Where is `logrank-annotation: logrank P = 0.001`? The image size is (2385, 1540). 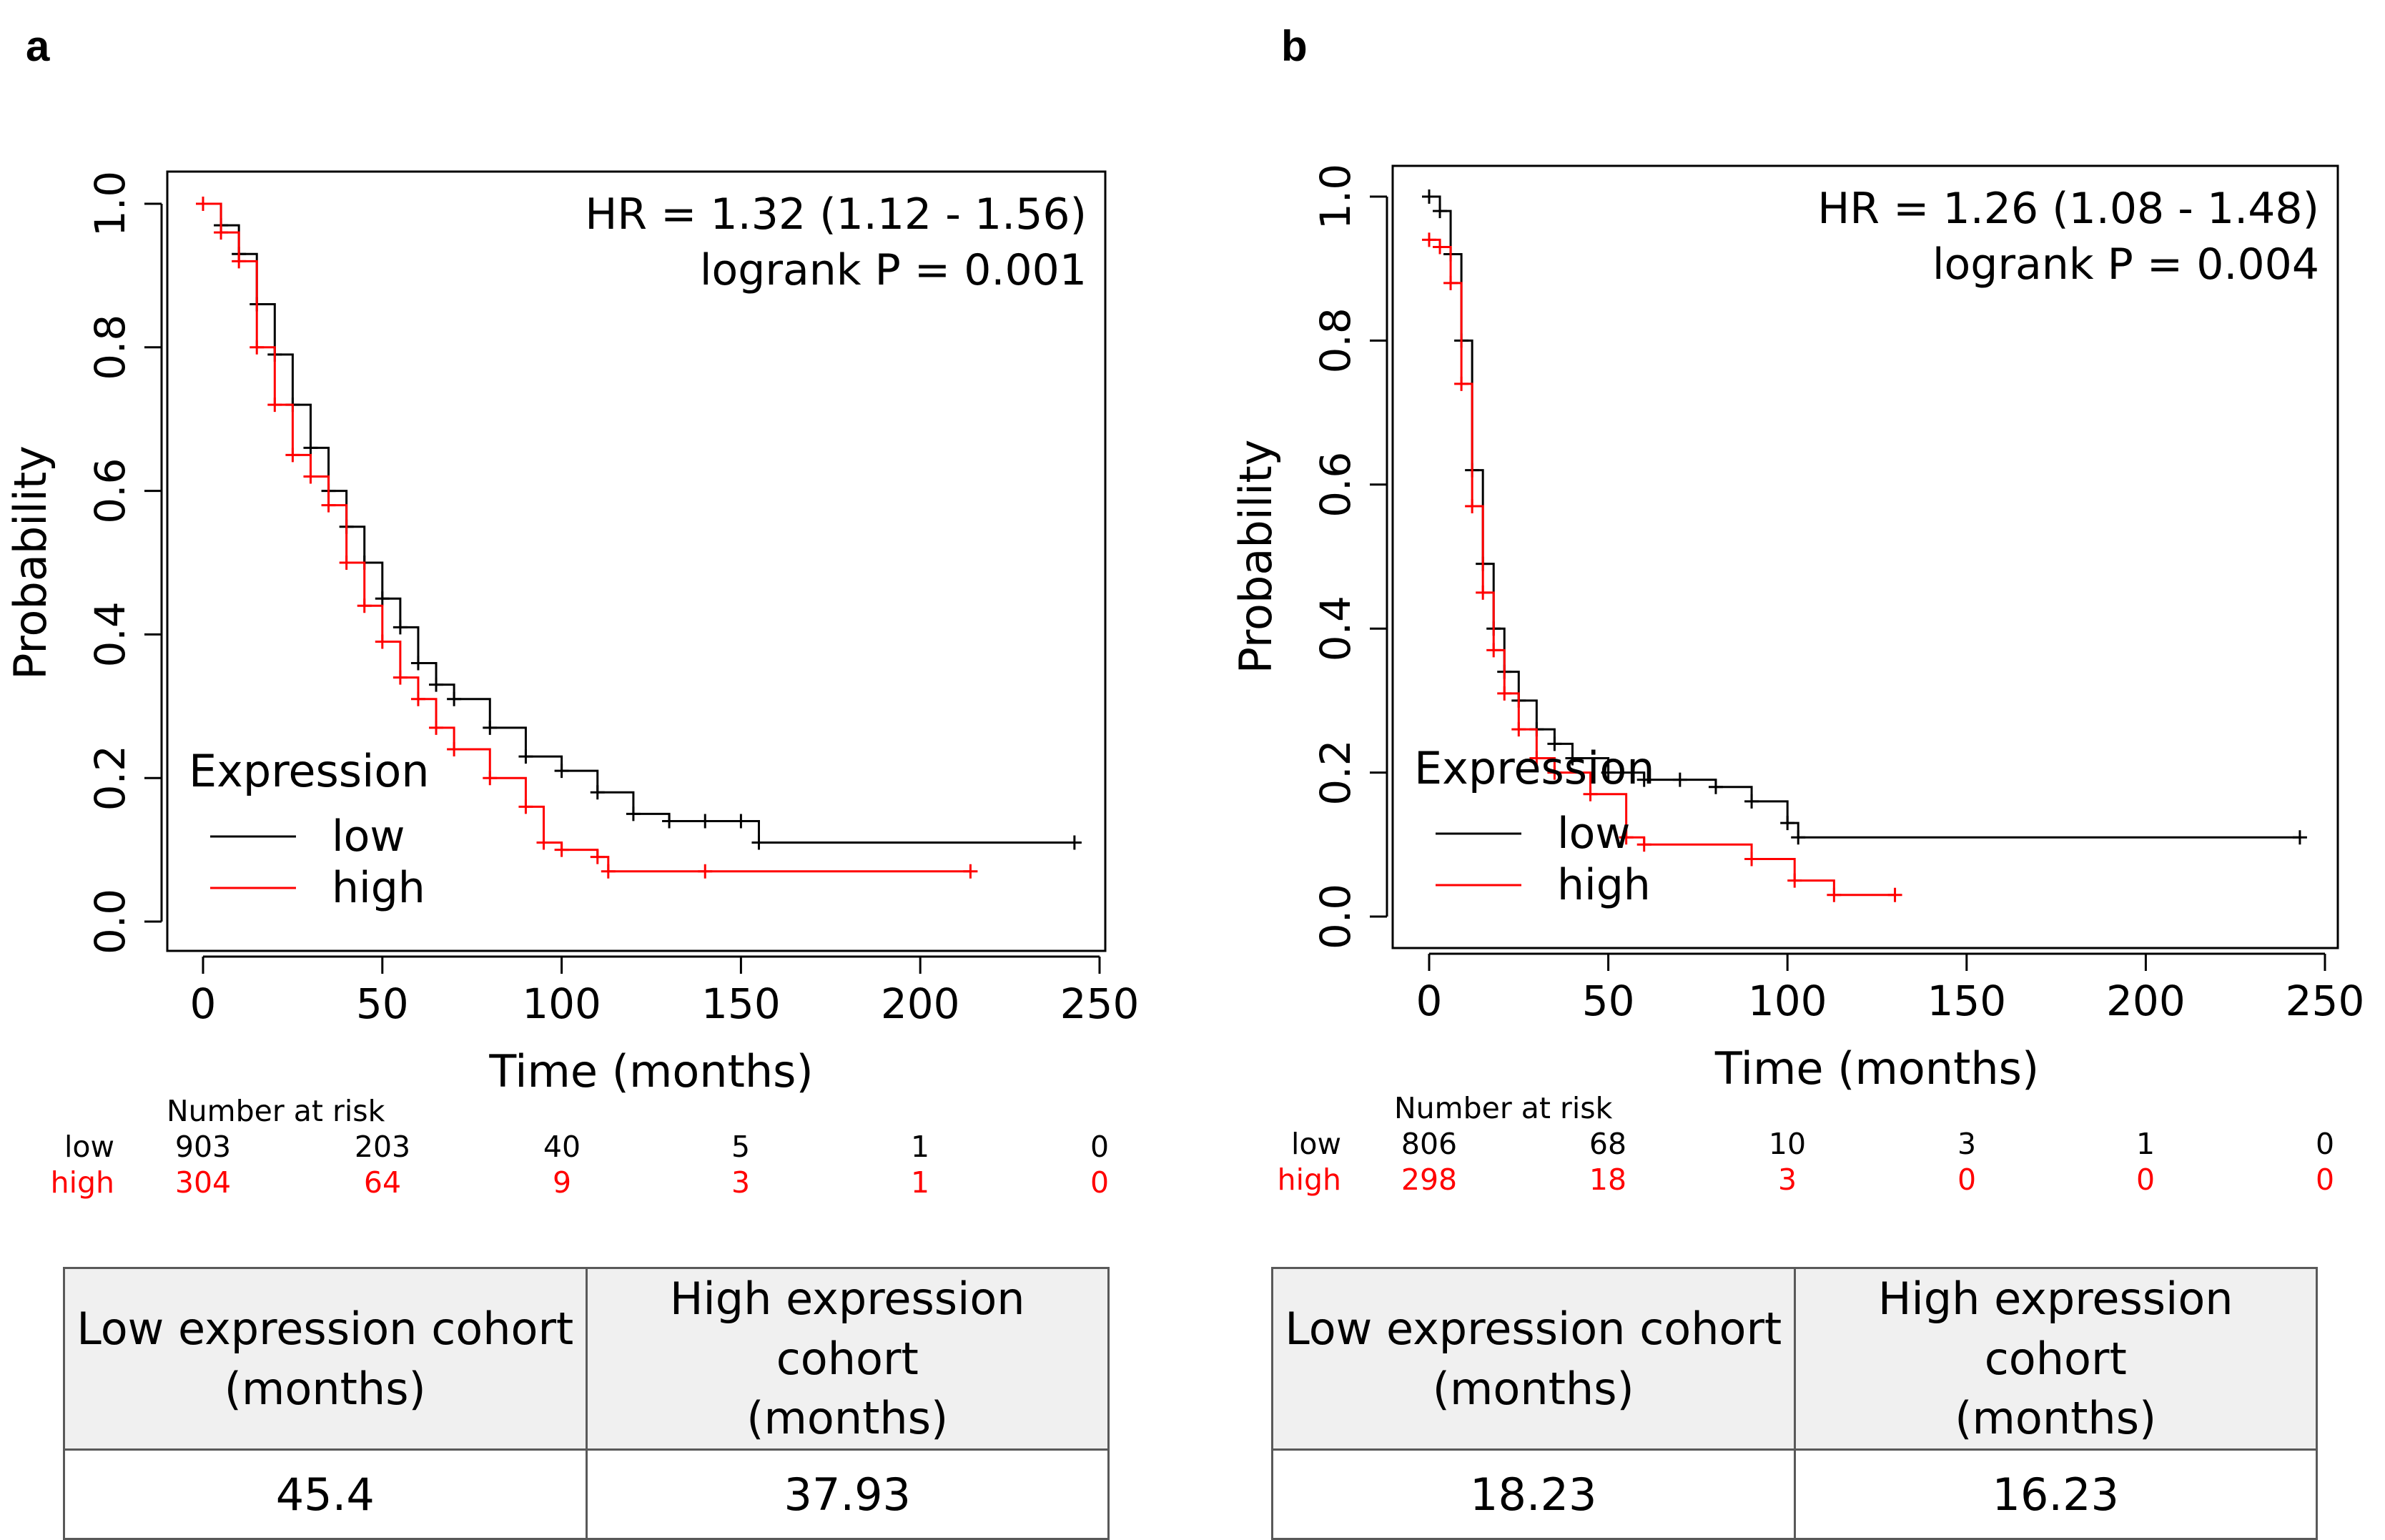 logrank-annotation: logrank P = 0.001 is located at coordinates (893, 270).